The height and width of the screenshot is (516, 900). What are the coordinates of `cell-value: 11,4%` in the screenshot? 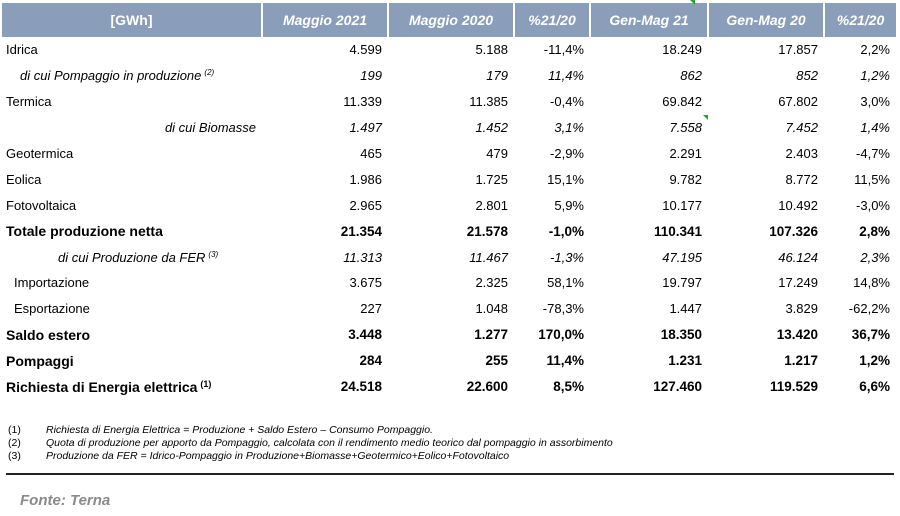 It's located at (566, 76).